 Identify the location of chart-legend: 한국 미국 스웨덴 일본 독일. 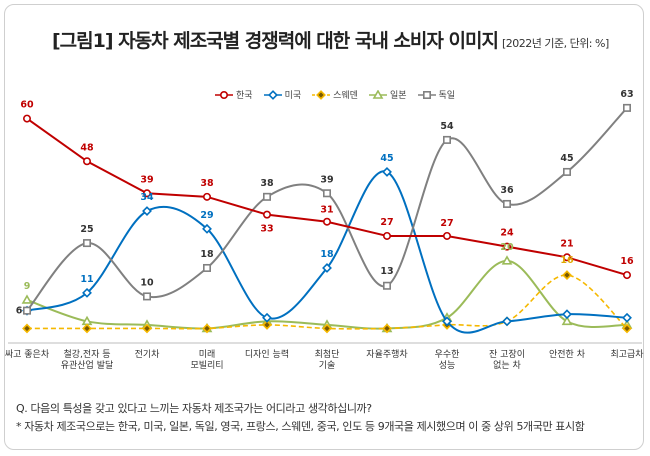
(334, 94).